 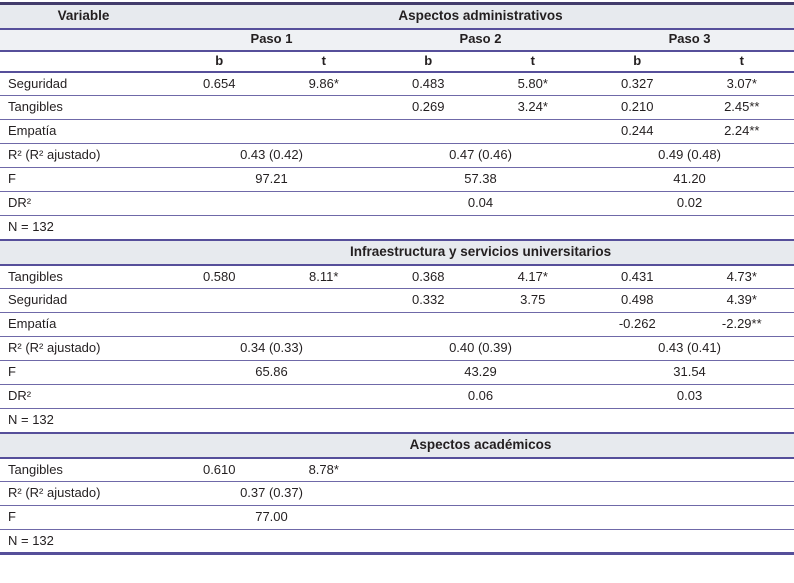 I want to click on cell-value: 0.210, so click(x=637, y=107).